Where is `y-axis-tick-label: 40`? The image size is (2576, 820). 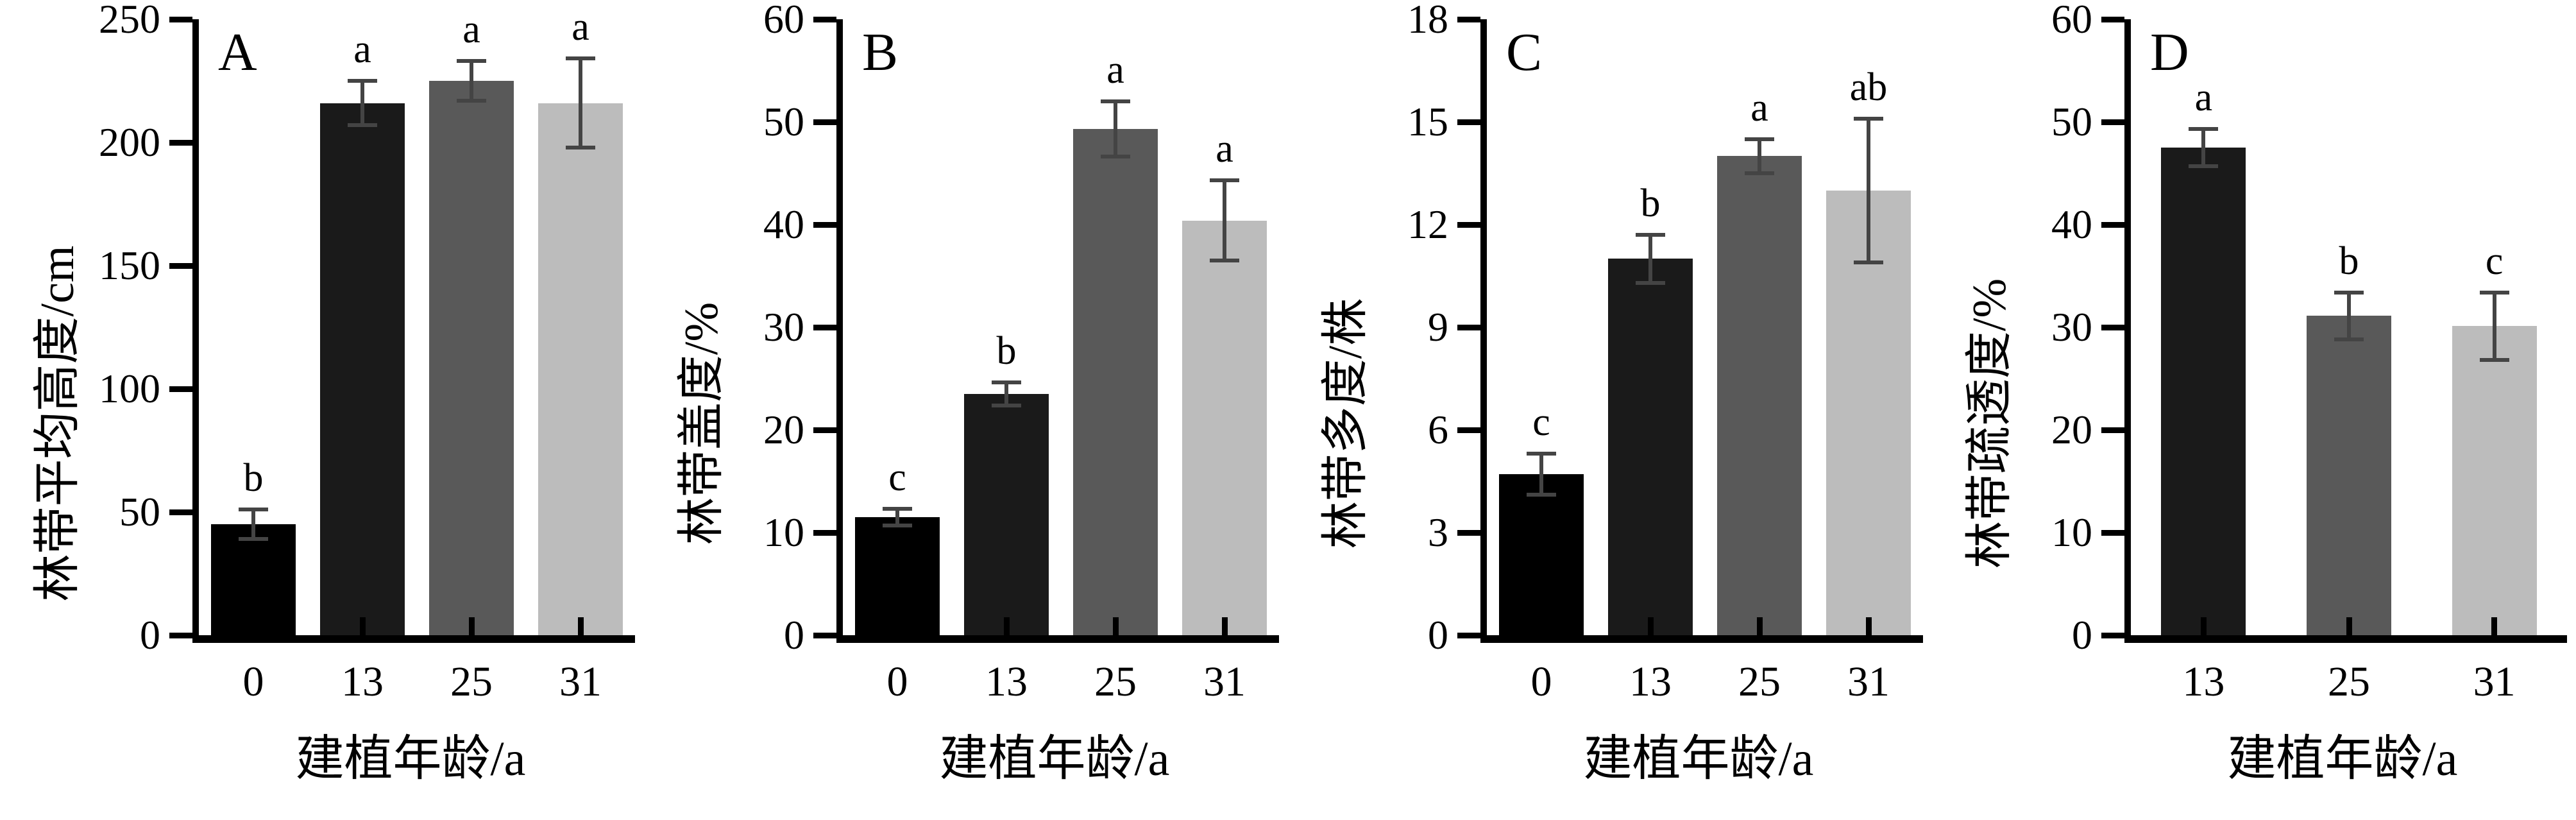 y-axis-tick-label: 40 is located at coordinates (783, 224).